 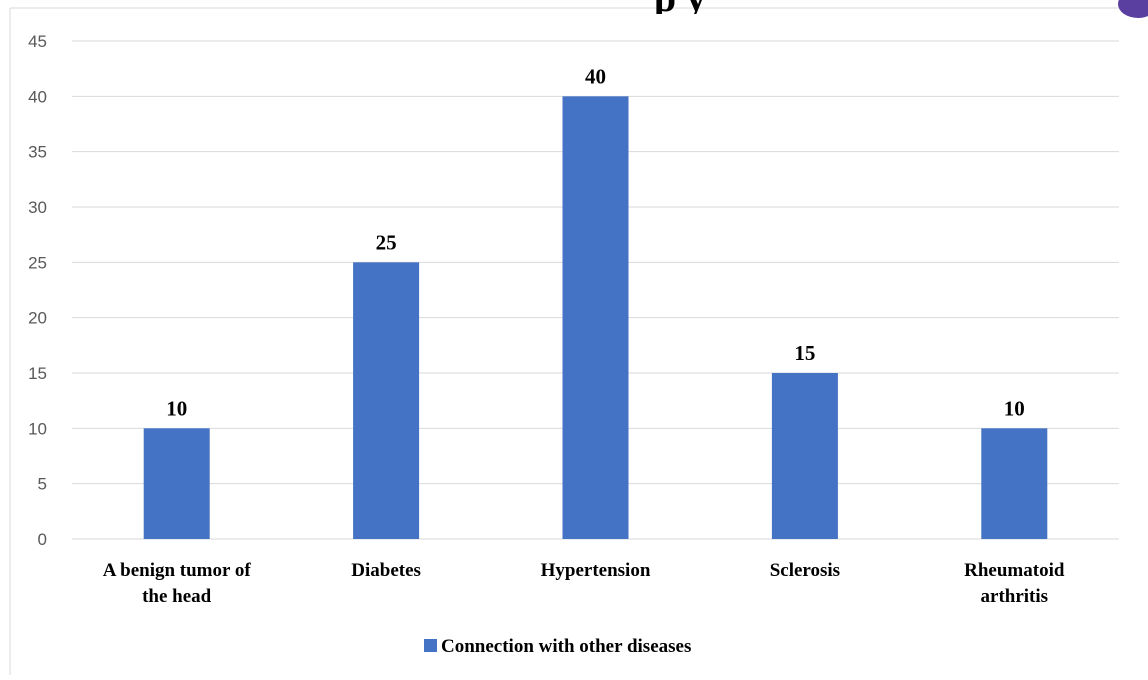 What do you see at coordinates (595, 76) in the screenshot?
I see `data-label-2: 40` at bounding box center [595, 76].